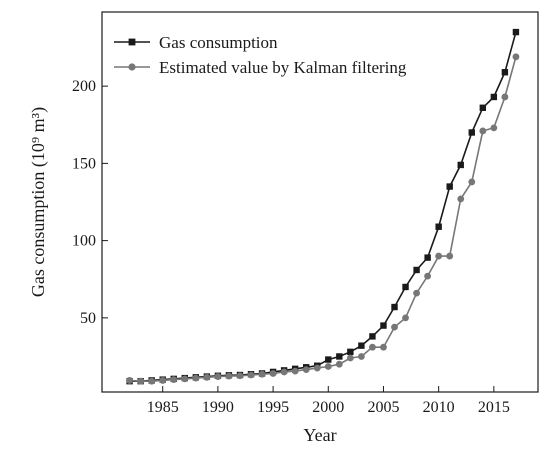 Image resolution: width=556 pixels, height=449 pixels. Describe the element at coordinates (494, 407) in the screenshot. I see `x-tick-label: 2015` at that location.